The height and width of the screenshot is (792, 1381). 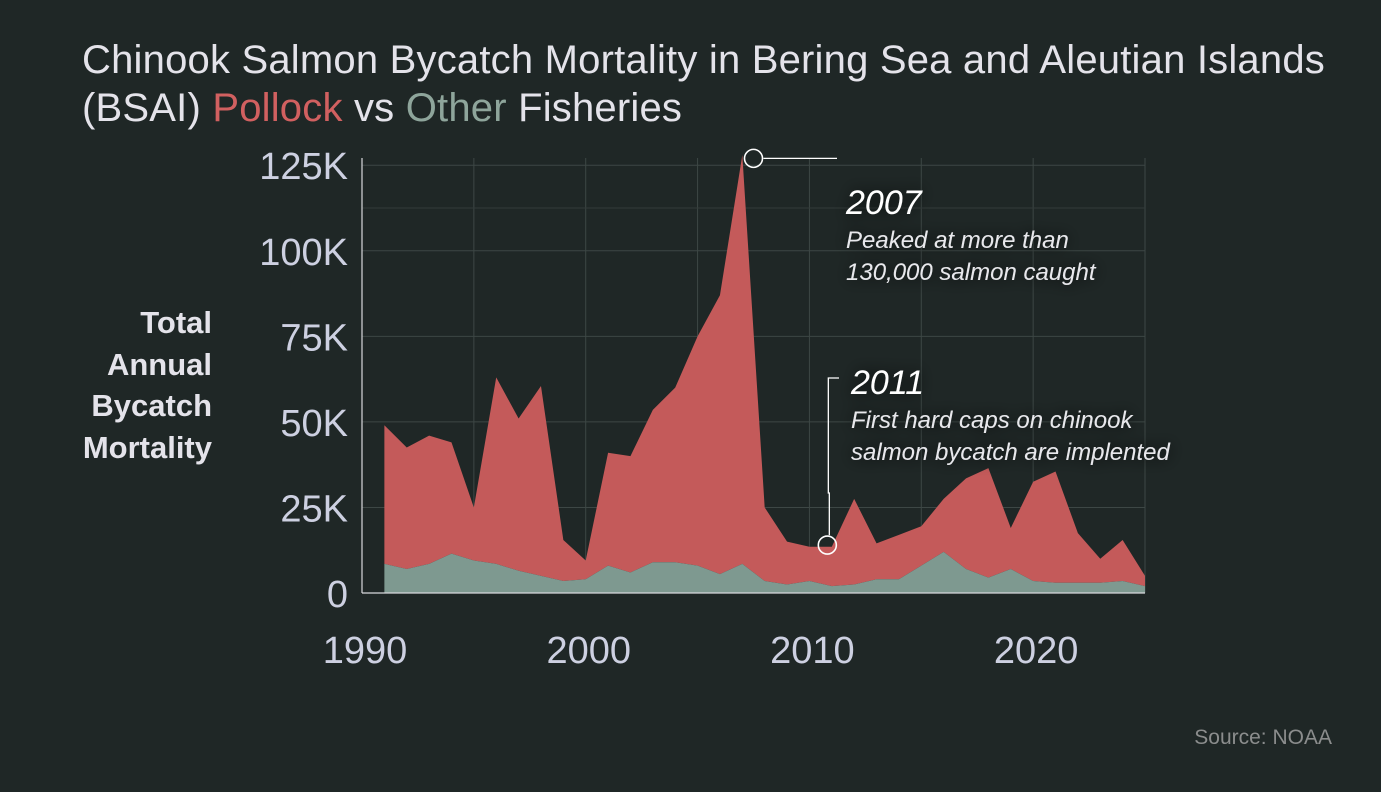 I want to click on annotation-leader-2011, so click(x=833, y=456).